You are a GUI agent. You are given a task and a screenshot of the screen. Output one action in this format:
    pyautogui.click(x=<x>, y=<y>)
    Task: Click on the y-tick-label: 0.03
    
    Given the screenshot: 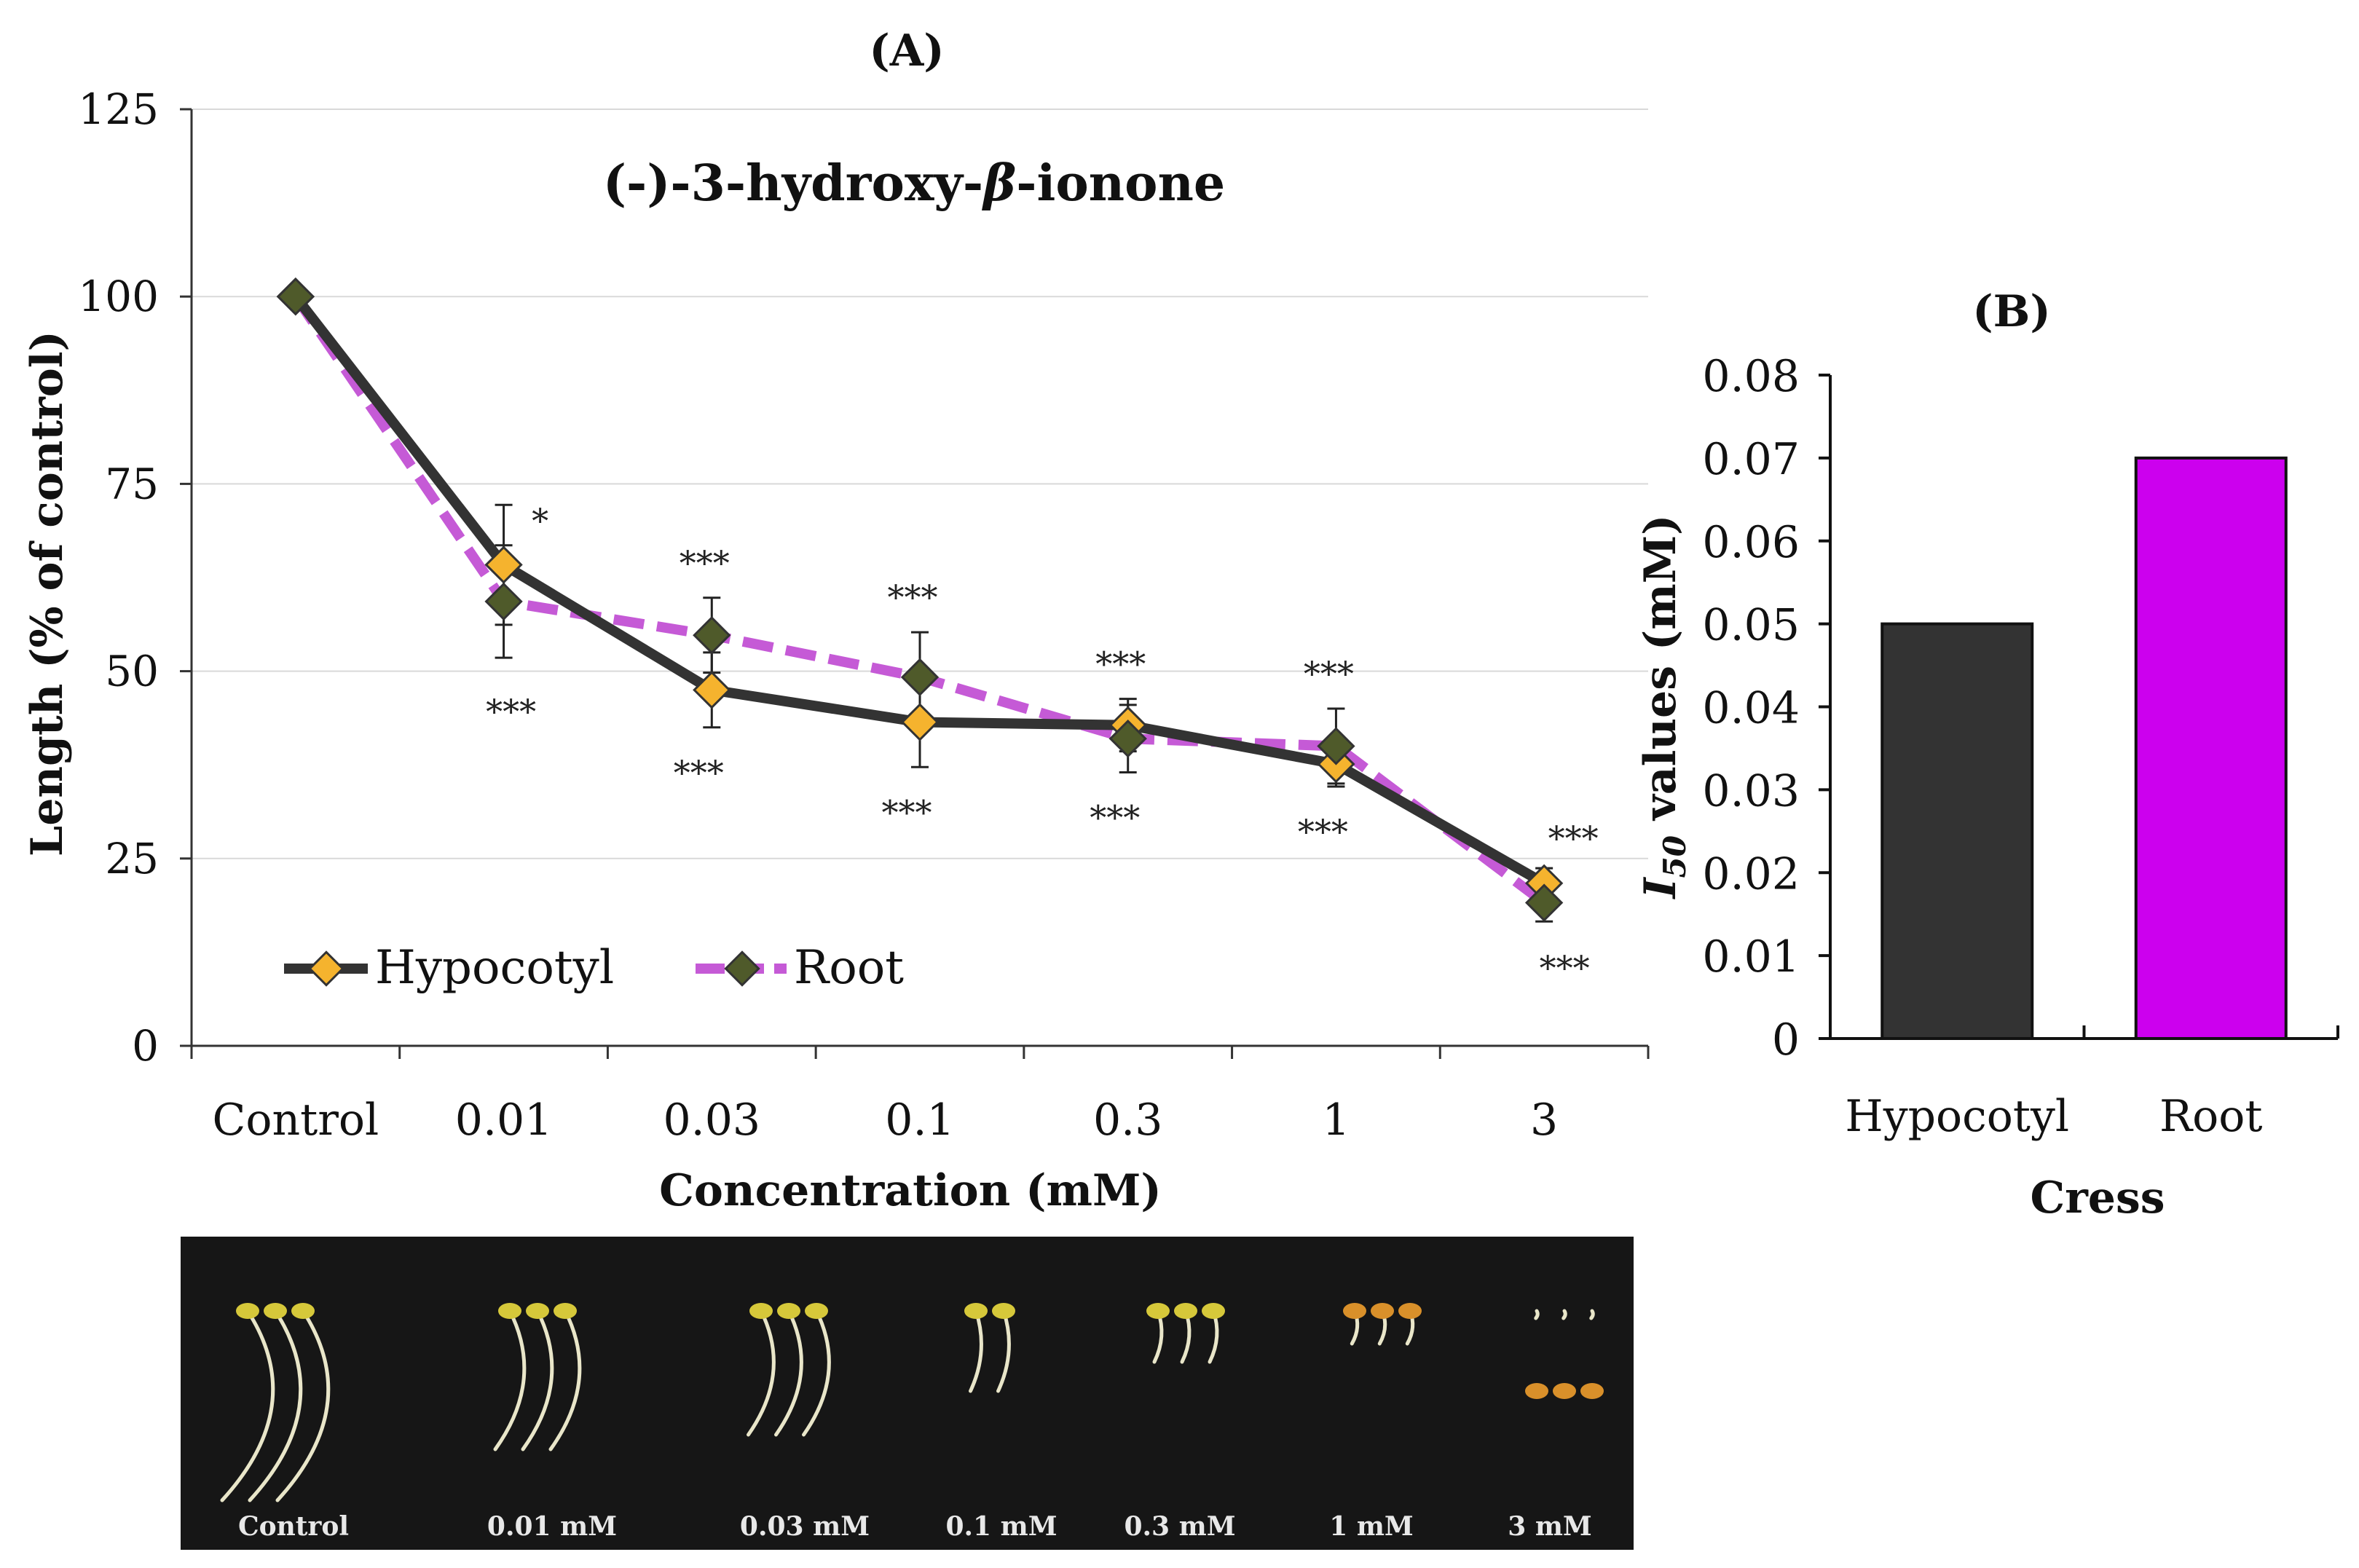 What is the action you would take?
    pyautogui.click(x=1751, y=790)
    